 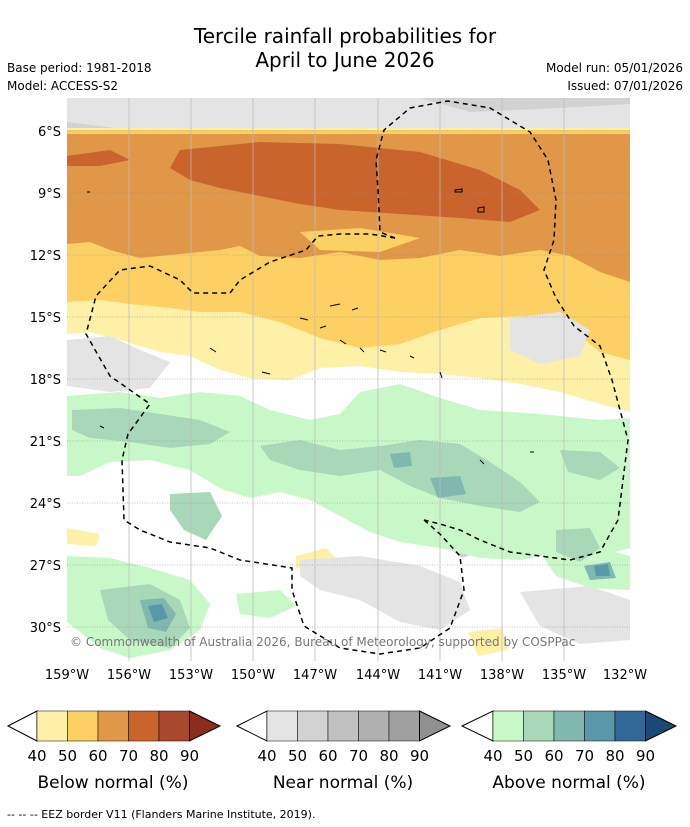 What do you see at coordinates (113, 783) in the screenshot?
I see `legend-below-label: Below normal (%)` at bounding box center [113, 783].